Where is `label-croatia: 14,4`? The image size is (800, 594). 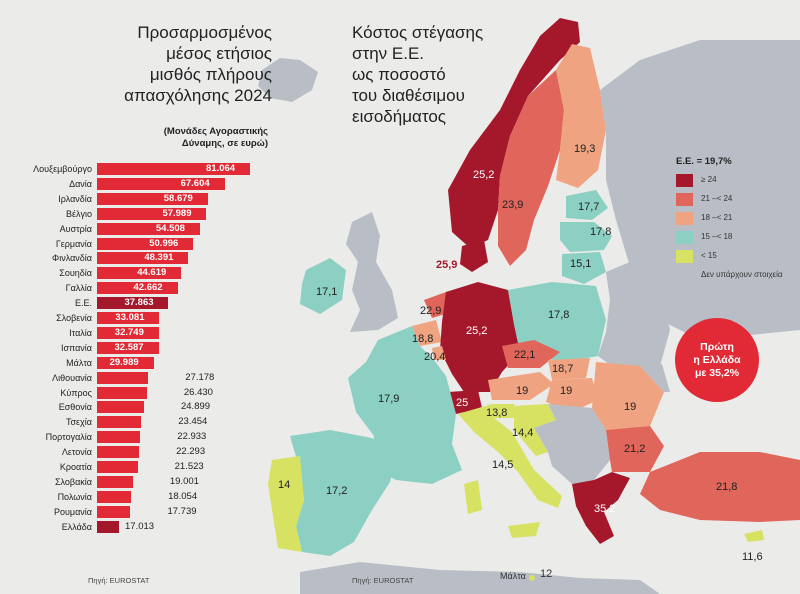 label-croatia: 14,4 is located at coordinates (522, 433).